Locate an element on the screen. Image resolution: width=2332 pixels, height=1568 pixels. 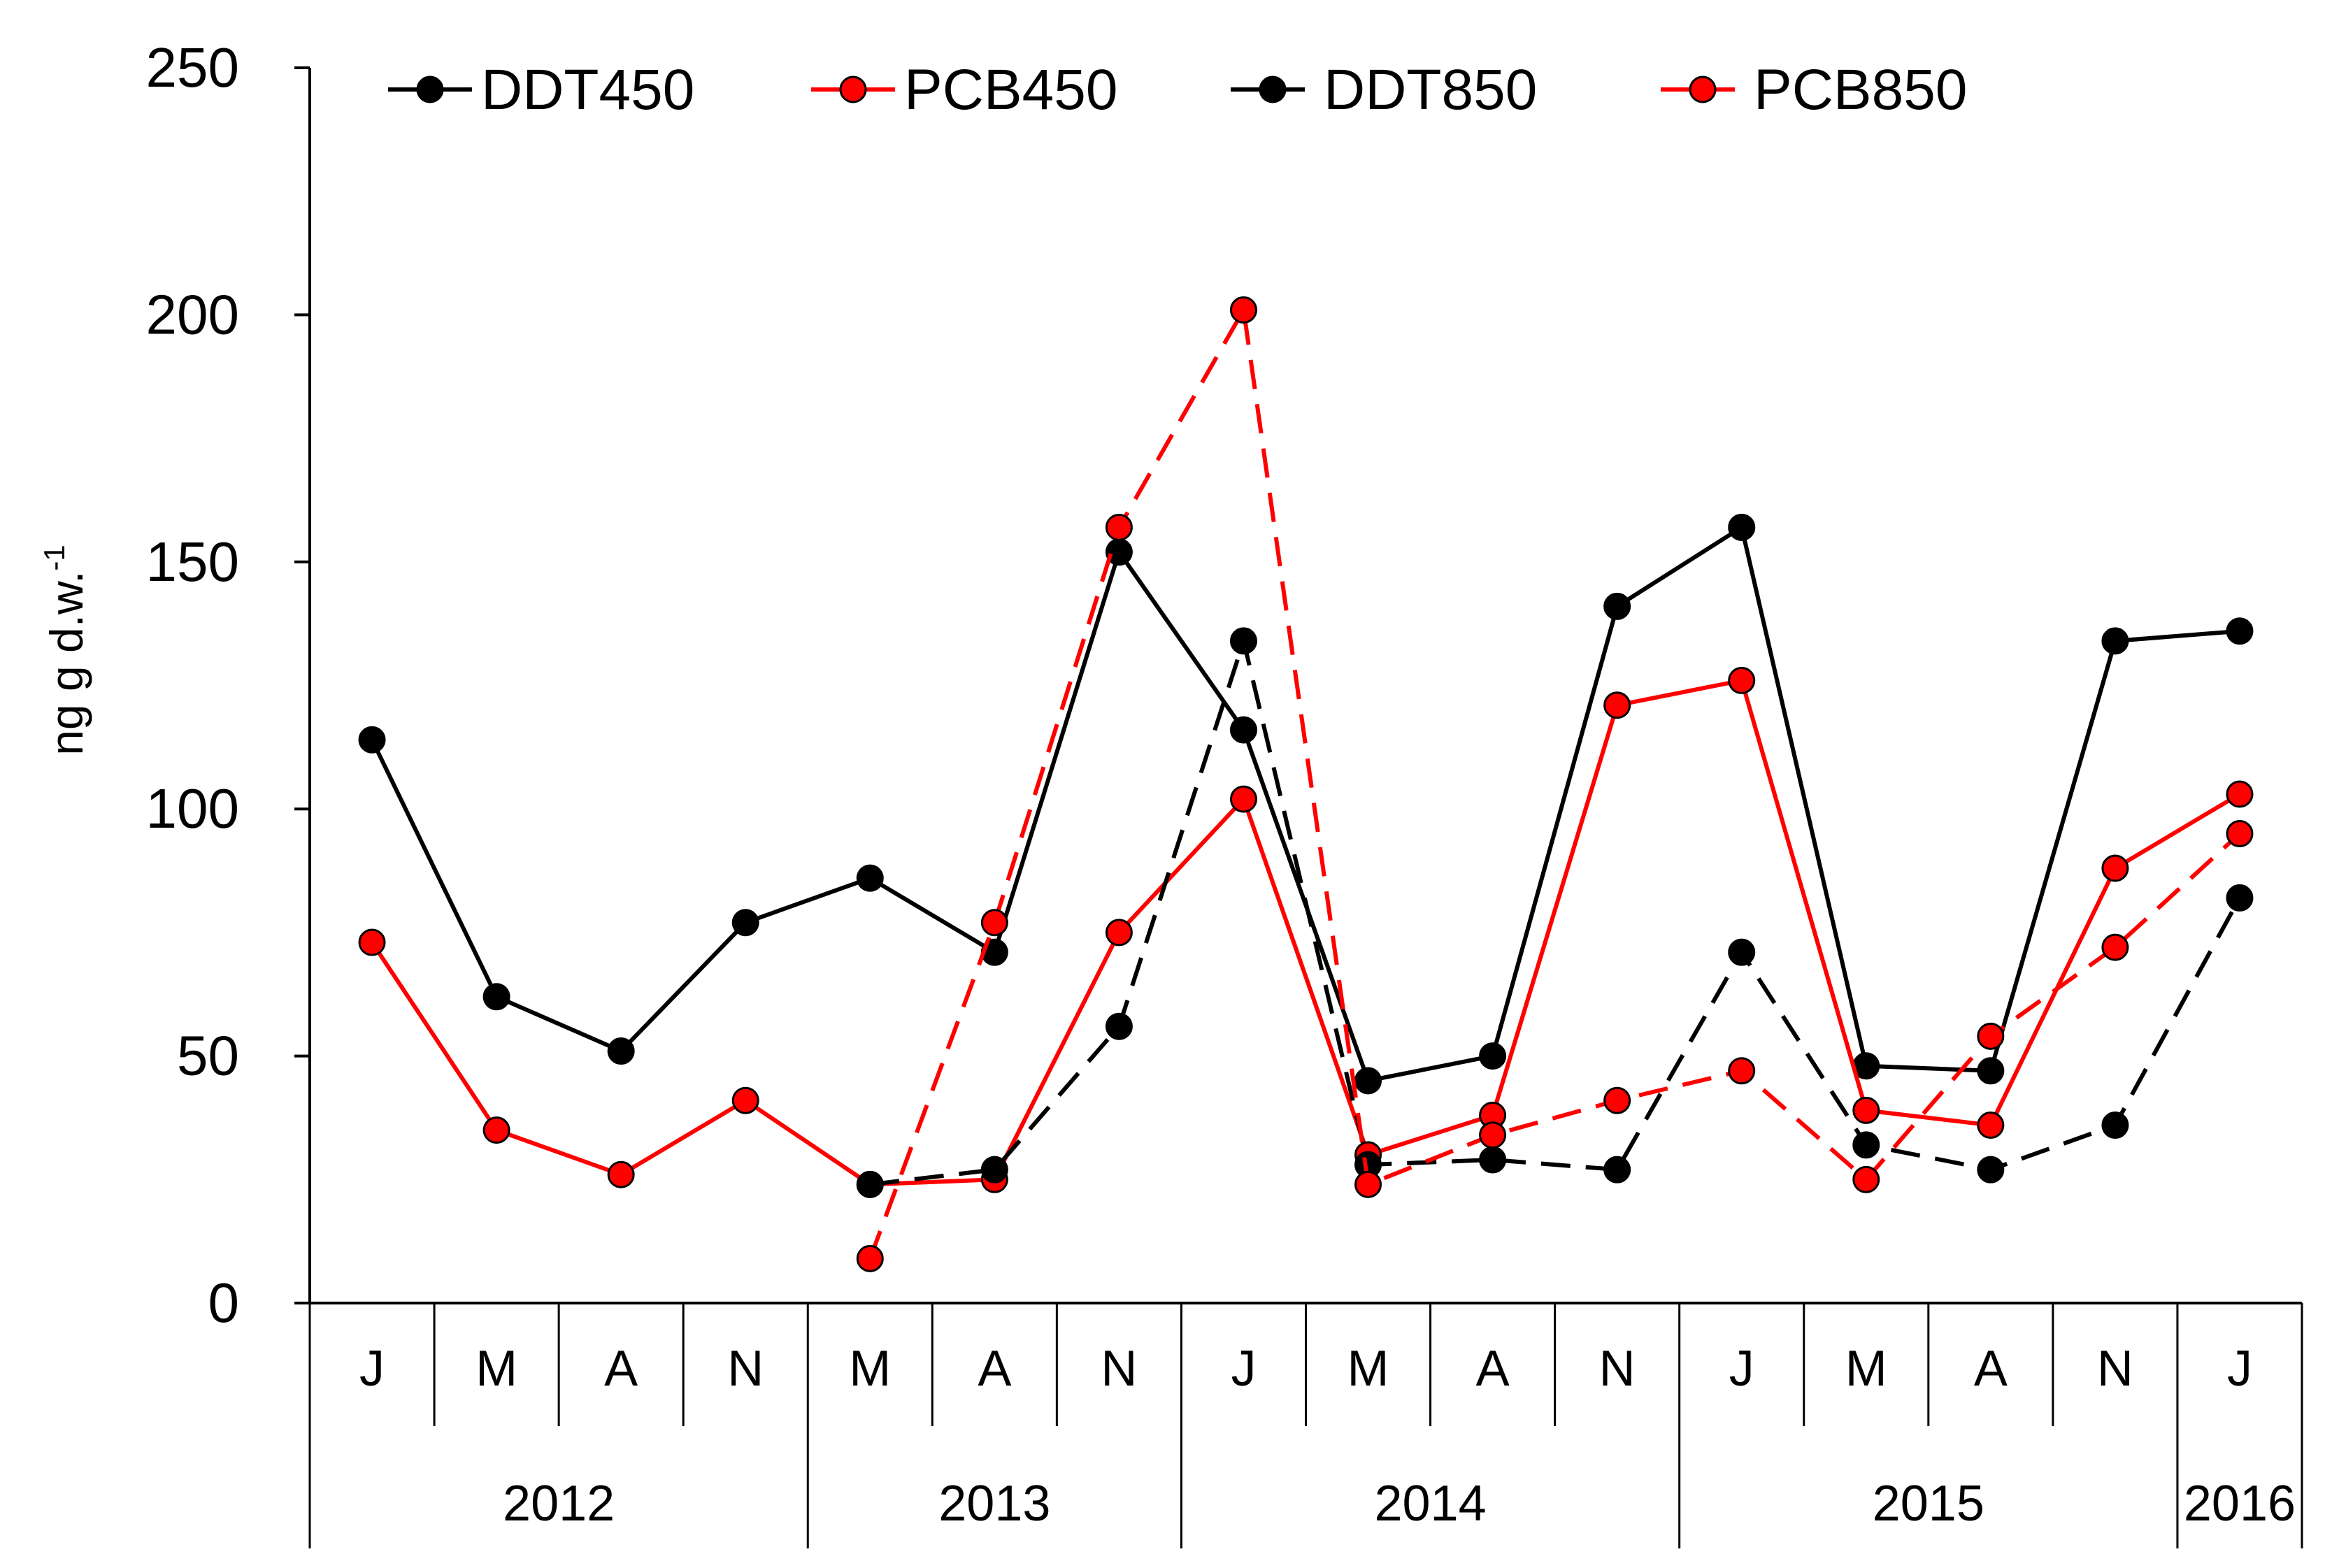
y-tick-label: 250 is located at coordinates (192, 67).